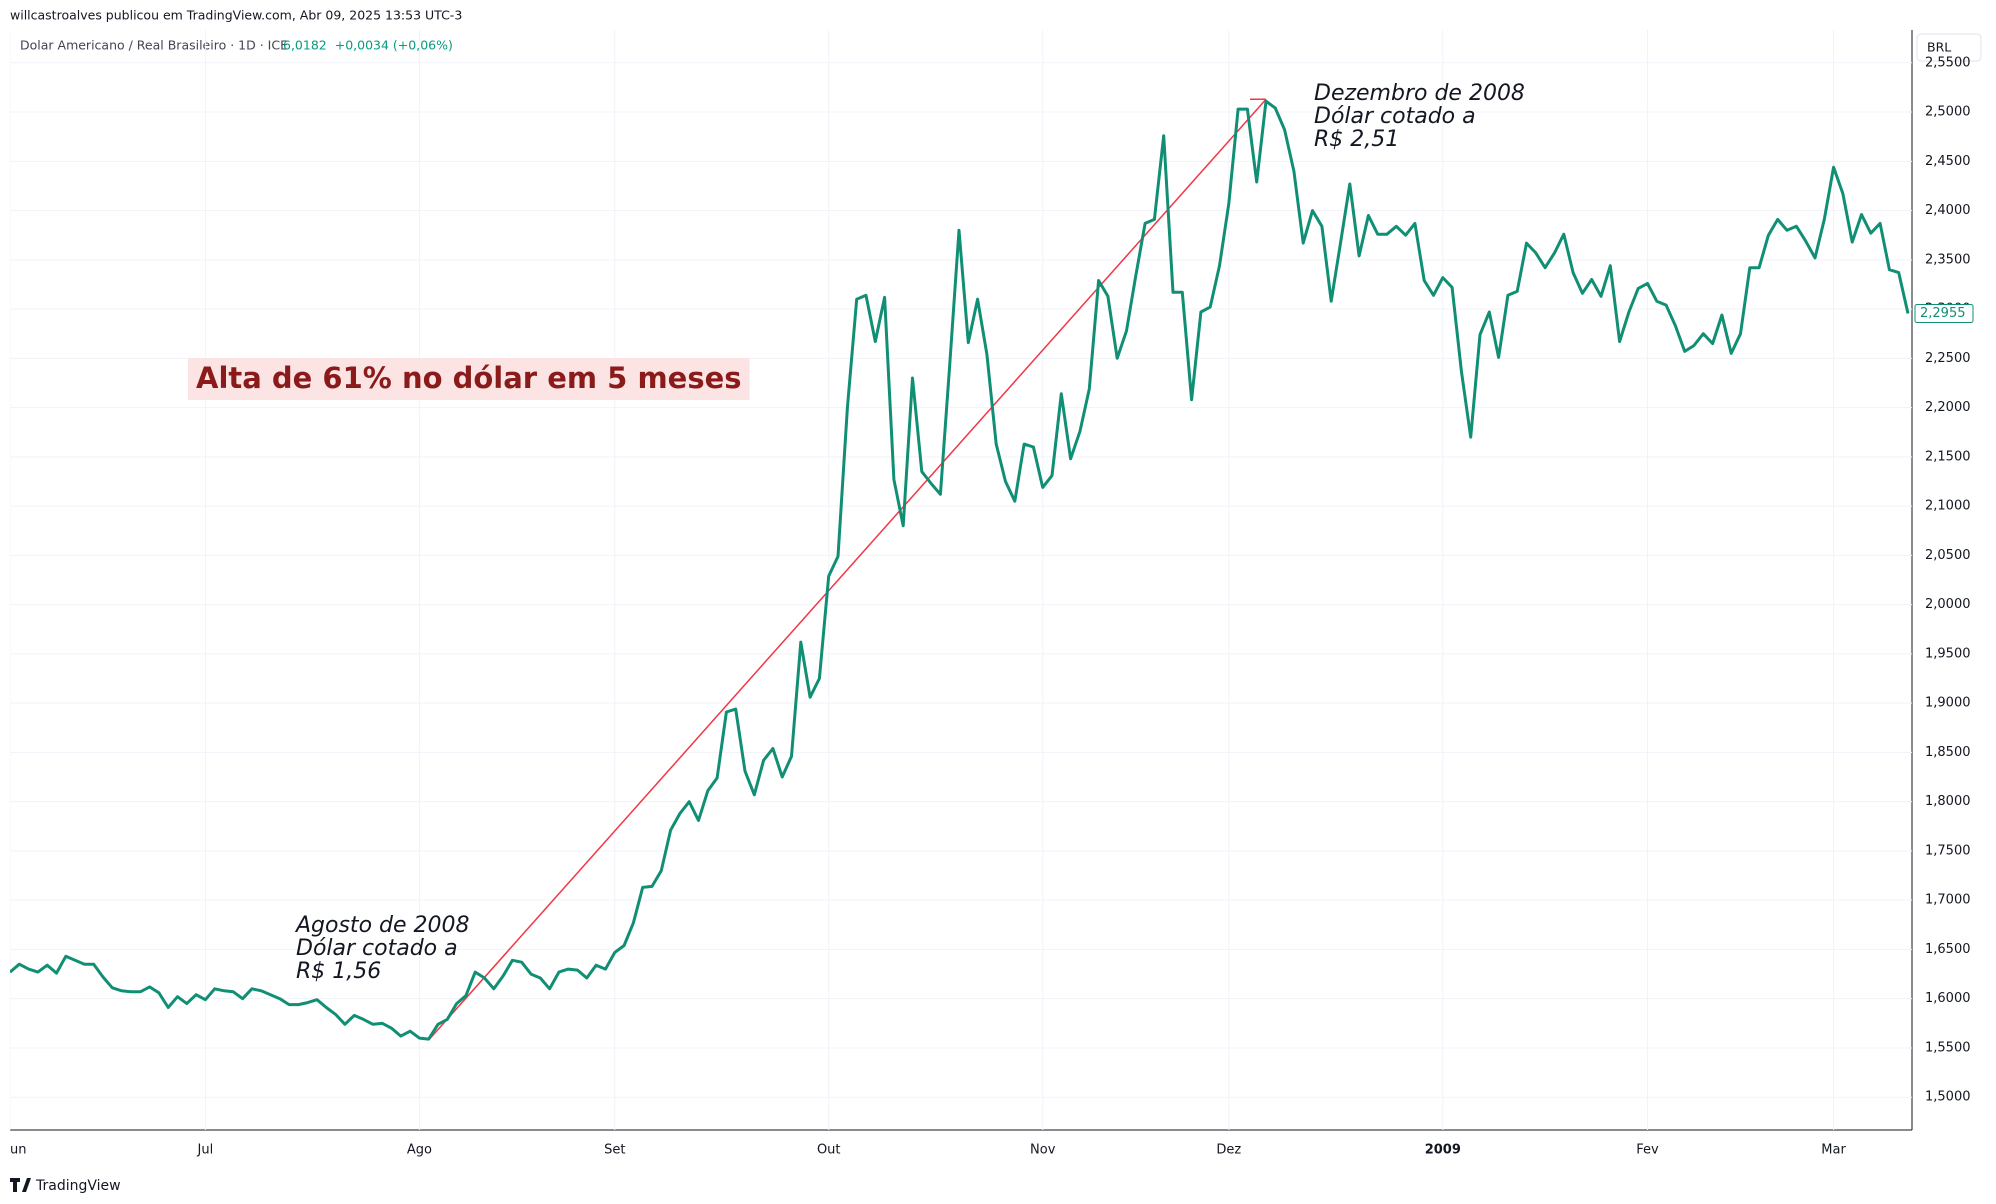  What do you see at coordinates (1043, 1150) in the screenshot?
I see `x-tick-label: Nov` at bounding box center [1043, 1150].